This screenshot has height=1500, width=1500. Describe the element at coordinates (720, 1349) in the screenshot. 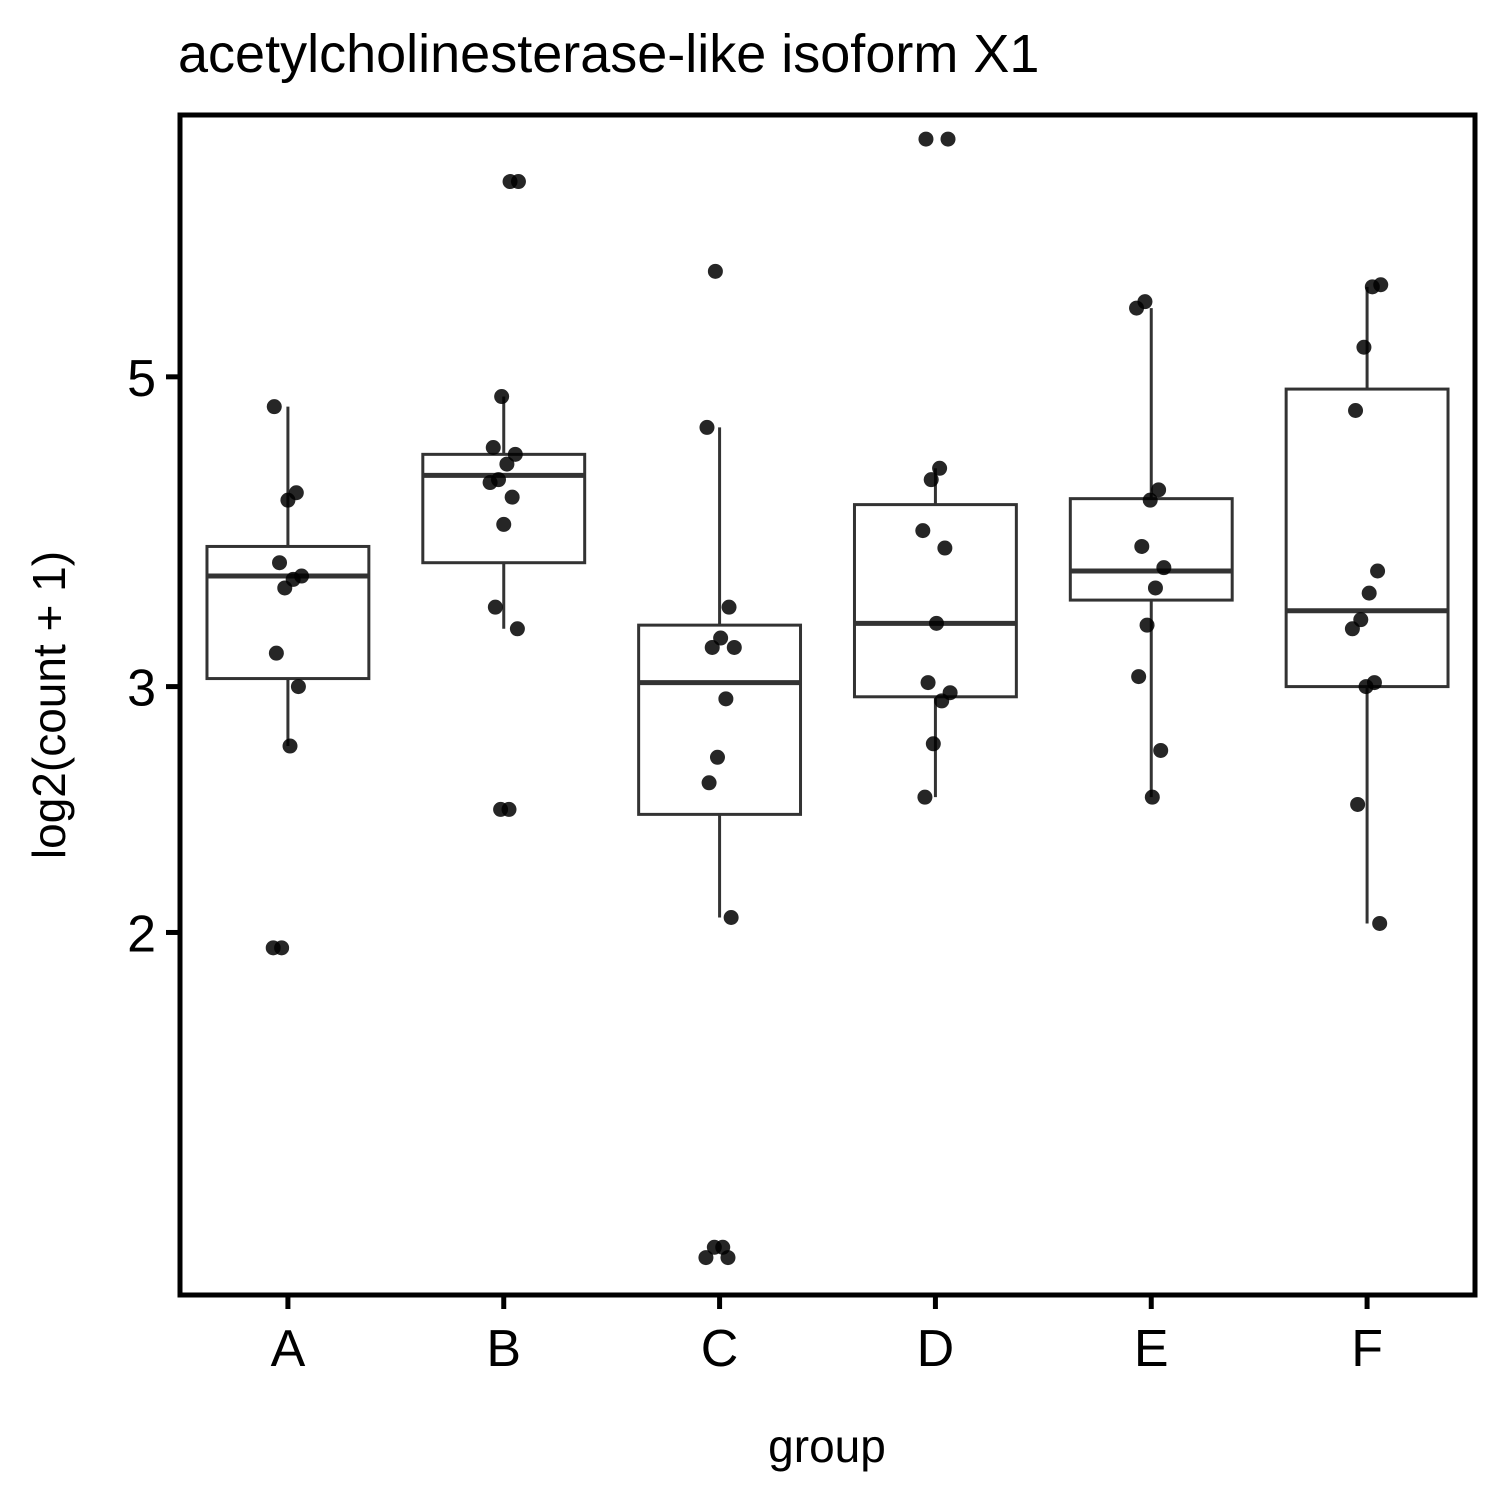

I see `x-tick-label: C` at that location.